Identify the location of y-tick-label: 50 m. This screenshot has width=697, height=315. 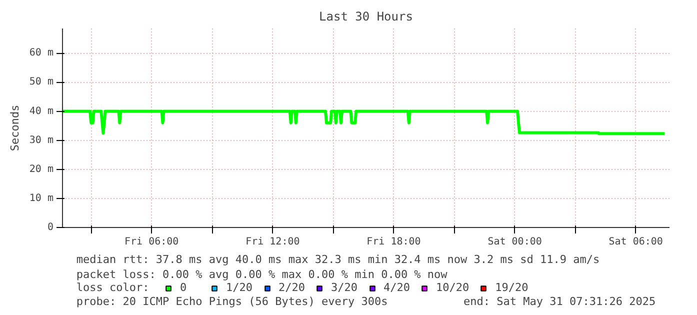
(41, 82).